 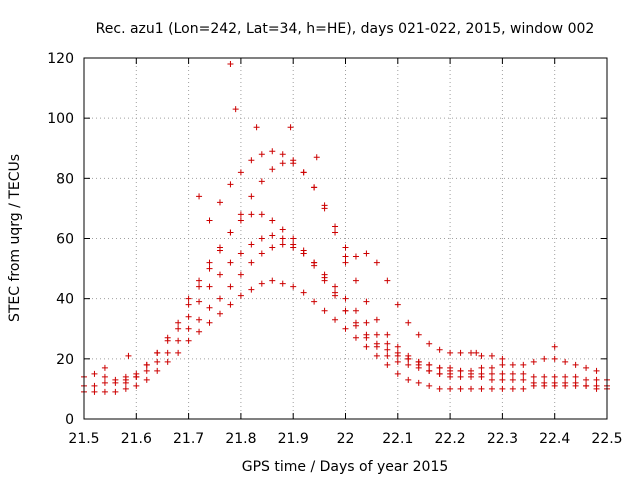 What do you see at coordinates (65, 360) in the screenshot?
I see `y-tick-label: 20` at bounding box center [65, 360].